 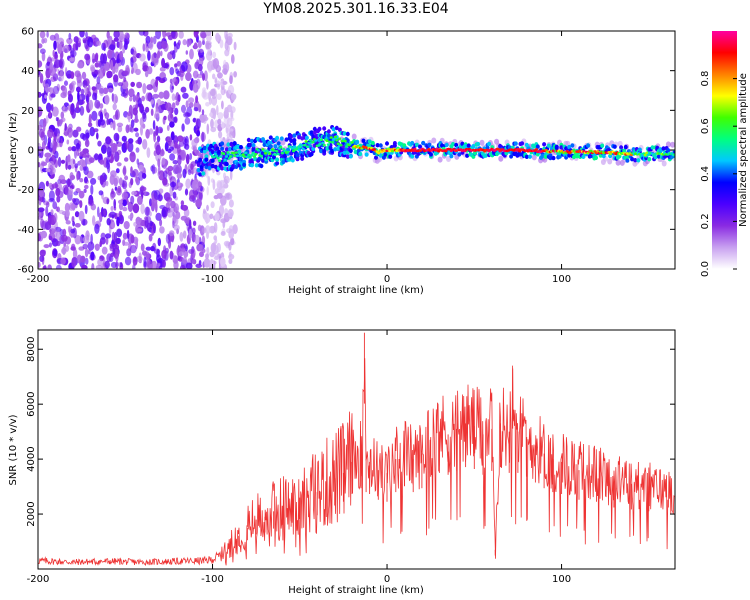 What do you see at coordinates (356, 9) in the screenshot?
I see `figure-title: YM08.2025.301.16.33.E04` at bounding box center [356, 9].